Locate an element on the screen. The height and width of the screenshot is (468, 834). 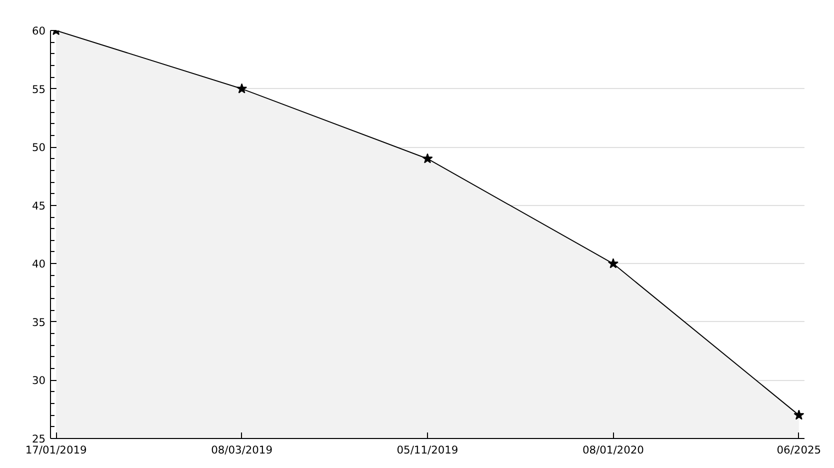
y-tick-label: 40 is located at coordinates (39, 264).